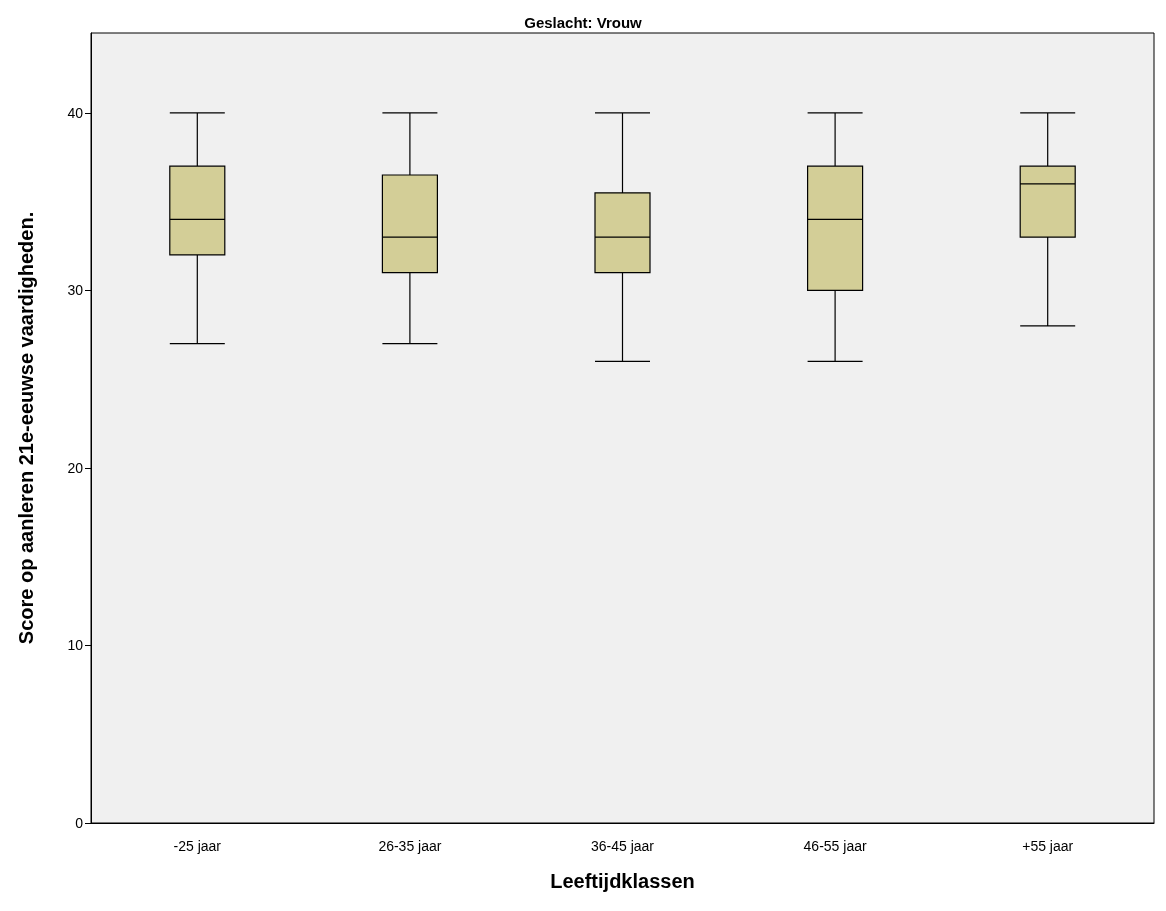 The image size is (1166, 911). What do you see at coordinates (1048, 846) in the screenshot?
I see `x-tick-label: +55 jaar` at bounding box center [1048, 846].